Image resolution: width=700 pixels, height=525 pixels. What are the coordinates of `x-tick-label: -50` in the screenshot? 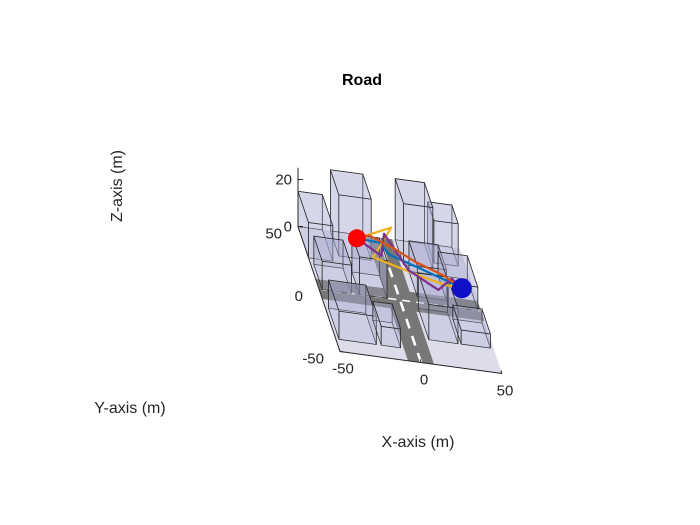 It's located at (343, 369).